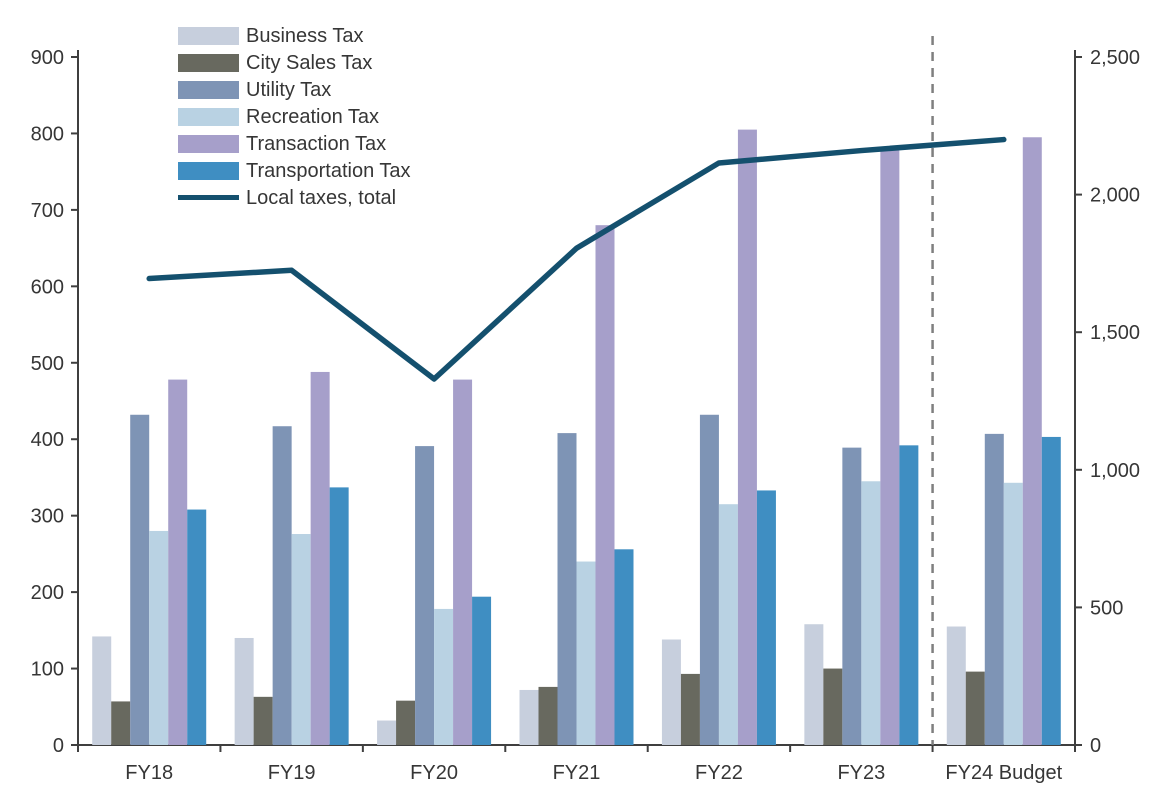  What do you see at coordinates (1051, 590) in the screenshot?
I see `bar-series5-cat6` at bounding box center [1051, 590].